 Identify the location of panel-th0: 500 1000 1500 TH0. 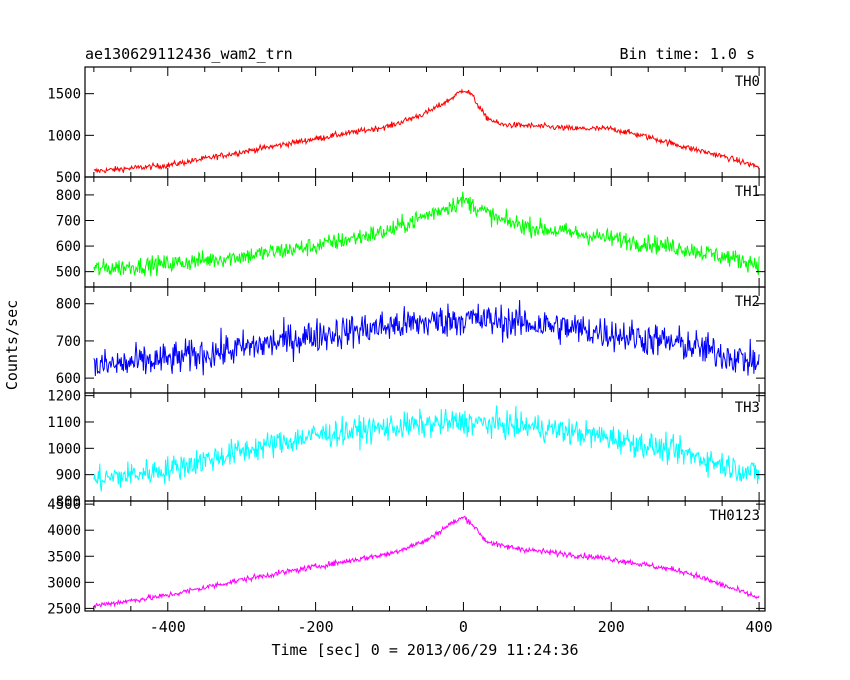
(406, 126).